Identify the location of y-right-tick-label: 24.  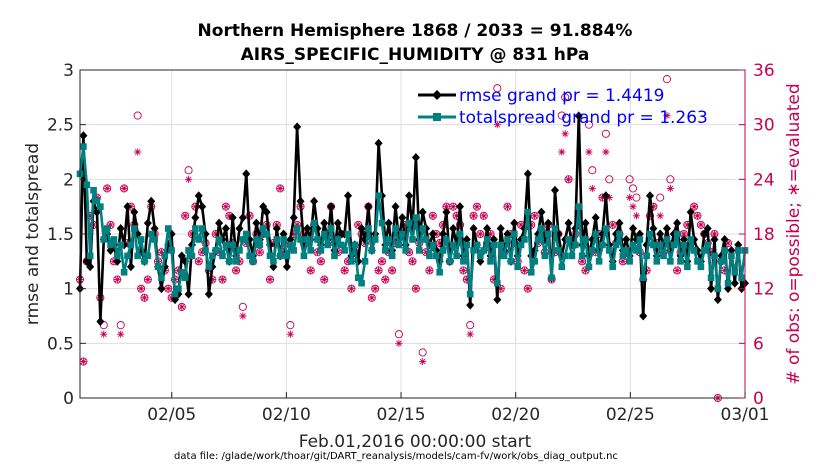
(764, 180).